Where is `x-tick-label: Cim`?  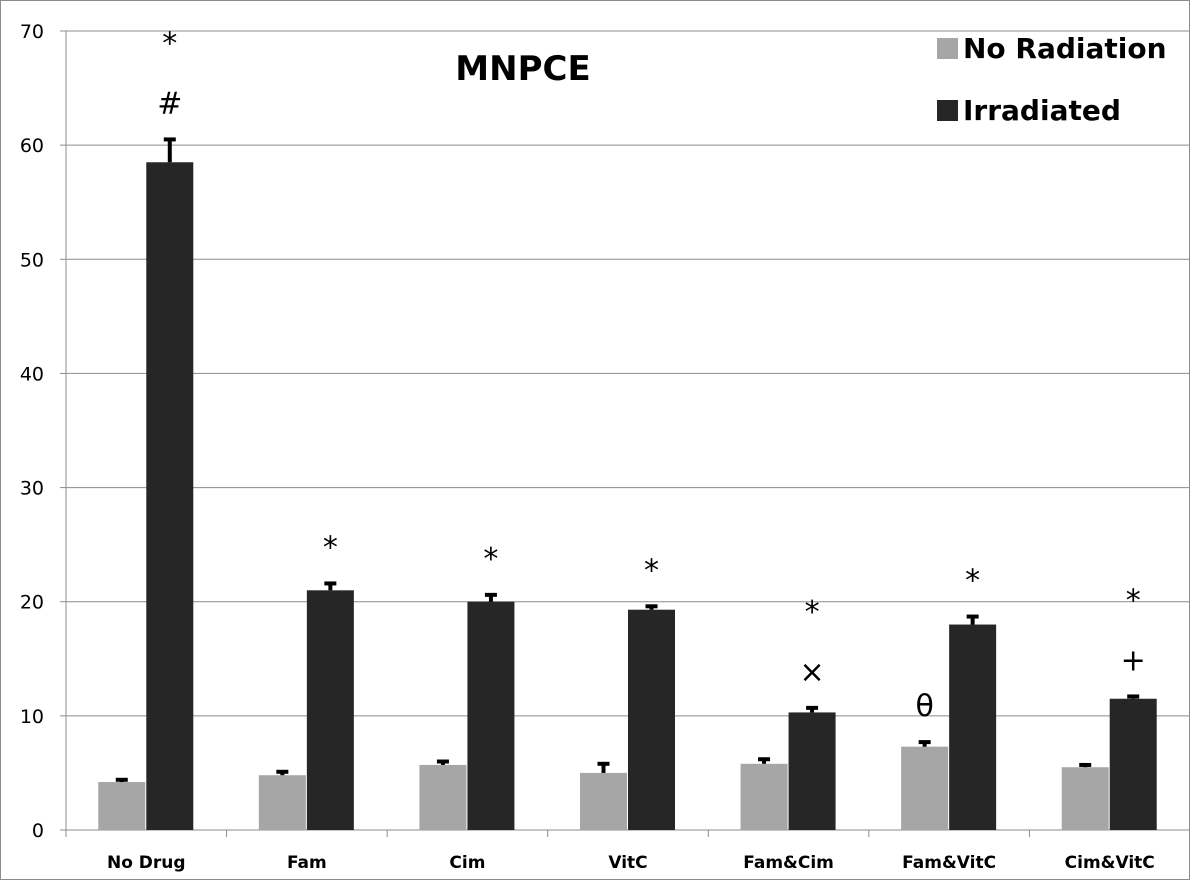 x-tick-label: Cim is located at coordinates (467, 863).